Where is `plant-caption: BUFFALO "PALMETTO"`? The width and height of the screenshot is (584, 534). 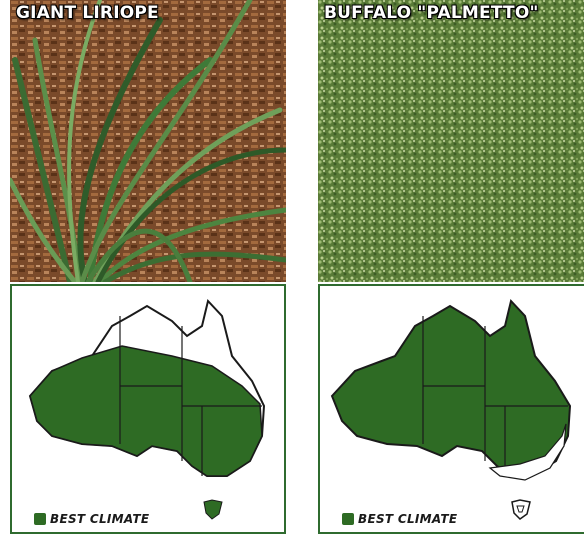
plant-caption: BUFFALO "PALMETTO" is located at coordinates (431, 13).